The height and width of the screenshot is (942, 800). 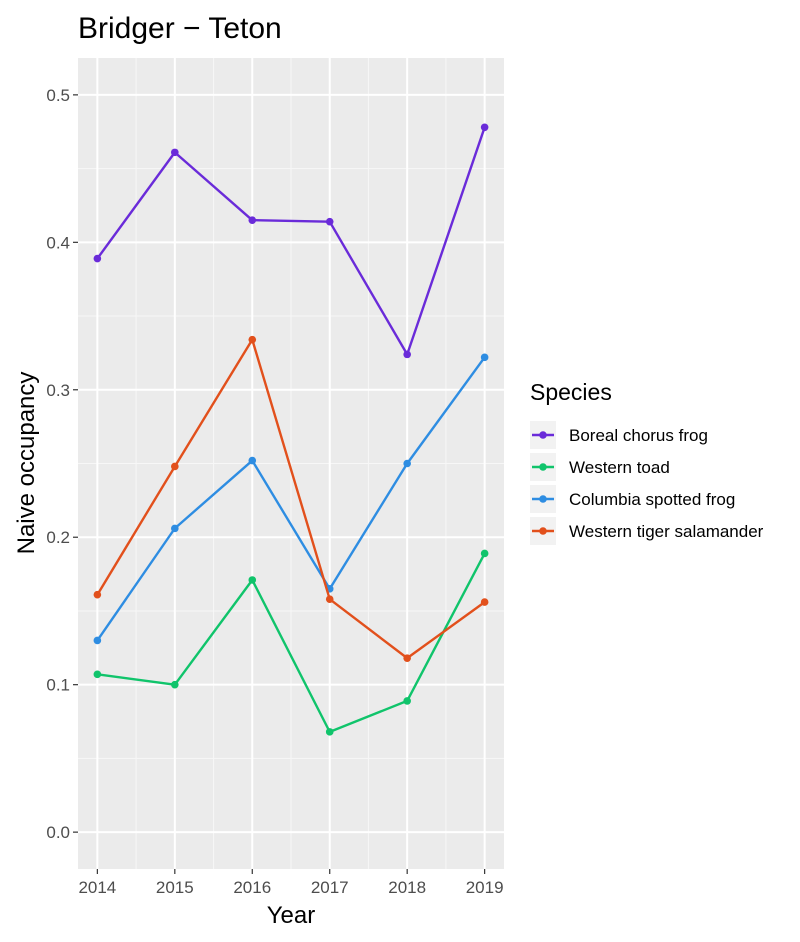 I want to click on series-boreal-chorus-frog, so click(x=291, y=241).